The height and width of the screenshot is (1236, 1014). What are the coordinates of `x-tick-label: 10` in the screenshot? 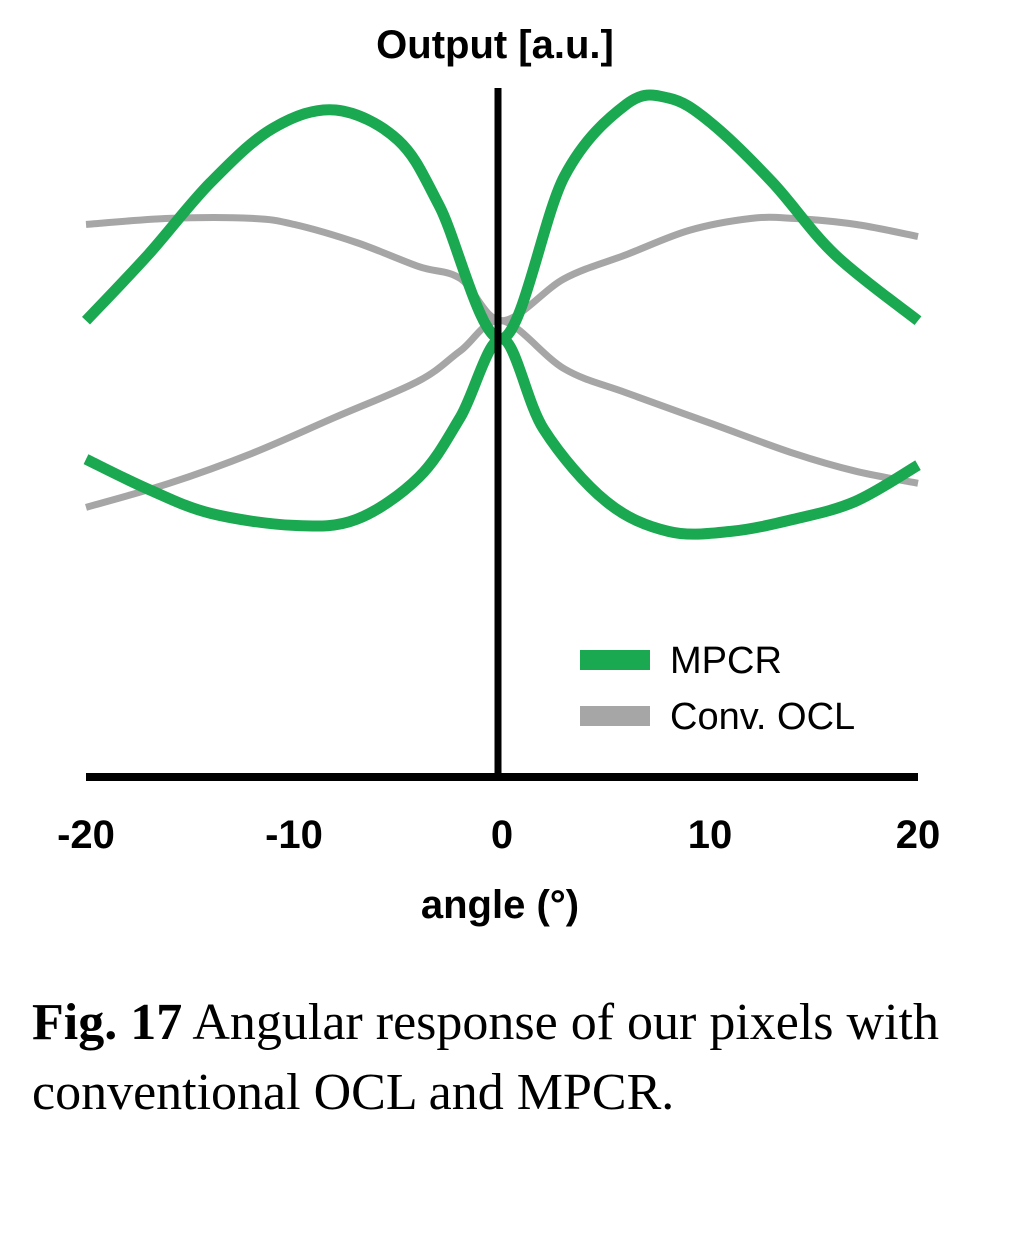 It's located at (710, 835).